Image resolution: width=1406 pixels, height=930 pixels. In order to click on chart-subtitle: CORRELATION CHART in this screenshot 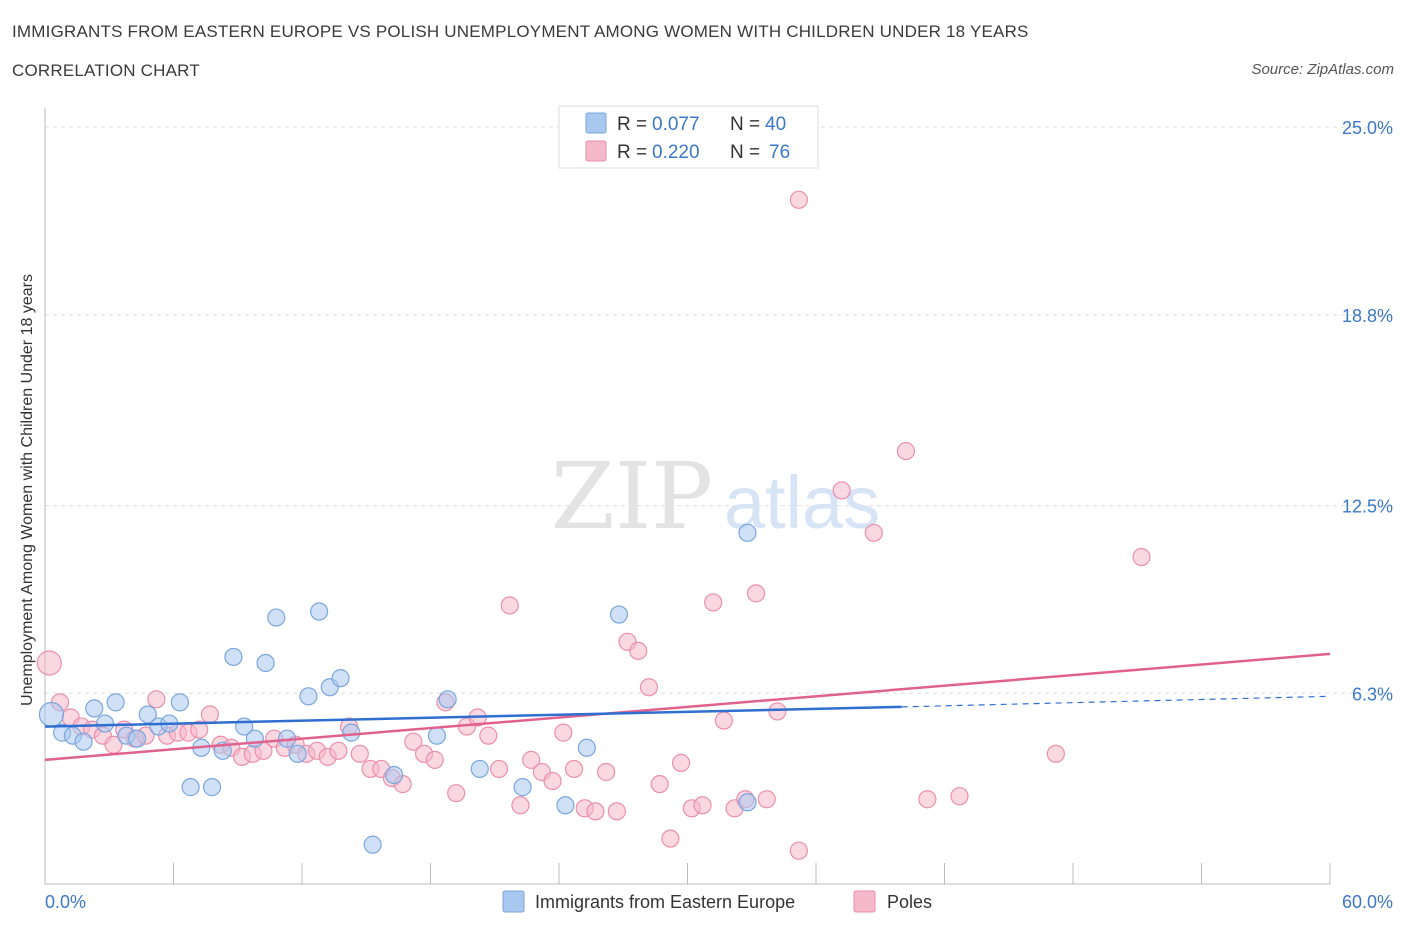, I will do `click(106, 70)`.